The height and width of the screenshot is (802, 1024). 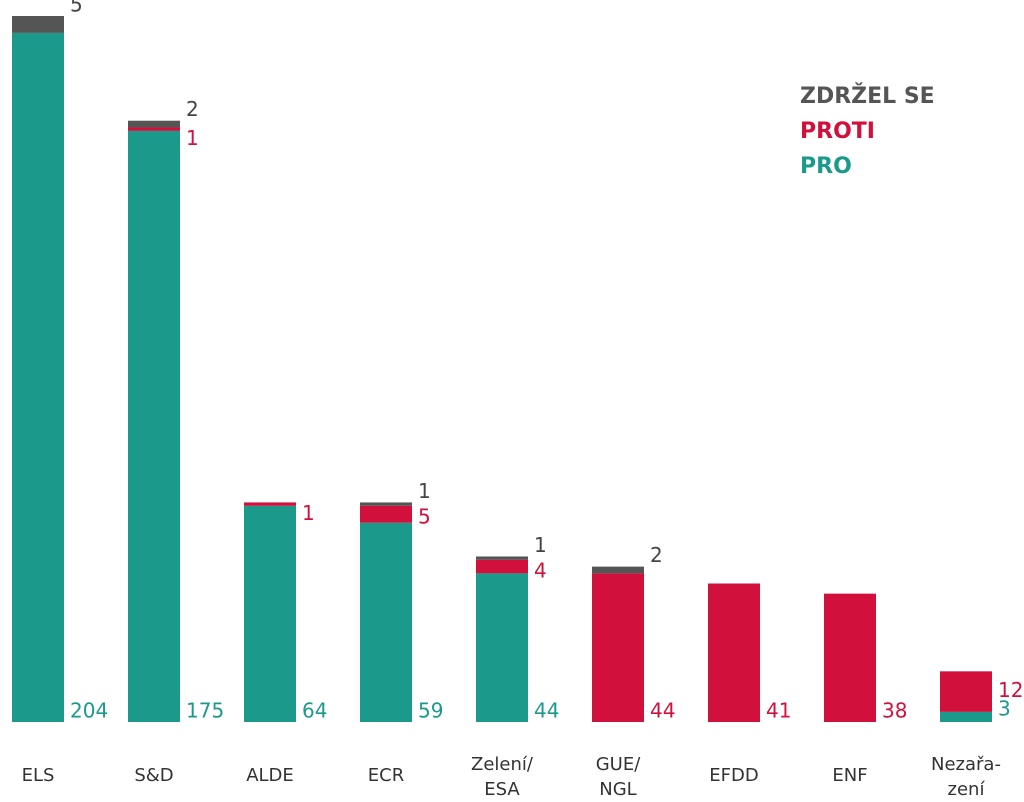 What do you see at coordinates (850, 775) in the screenshot?
I see `x-tick-label: ENF` at bounding box center [850, 775].